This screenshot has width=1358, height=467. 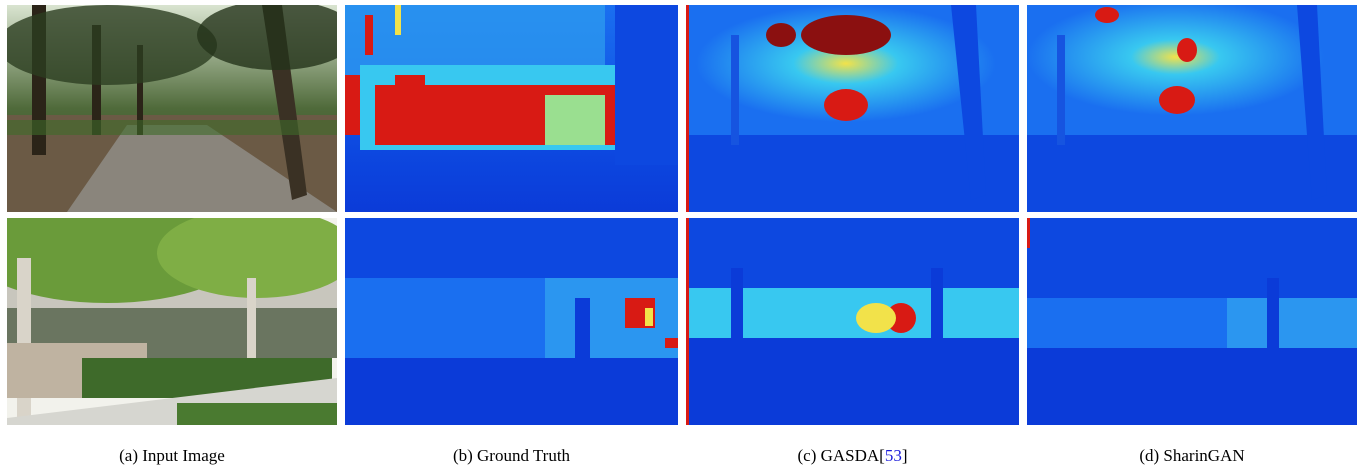 I want to click on caption-text: (a) Input Image, so click(x=172, y=455).